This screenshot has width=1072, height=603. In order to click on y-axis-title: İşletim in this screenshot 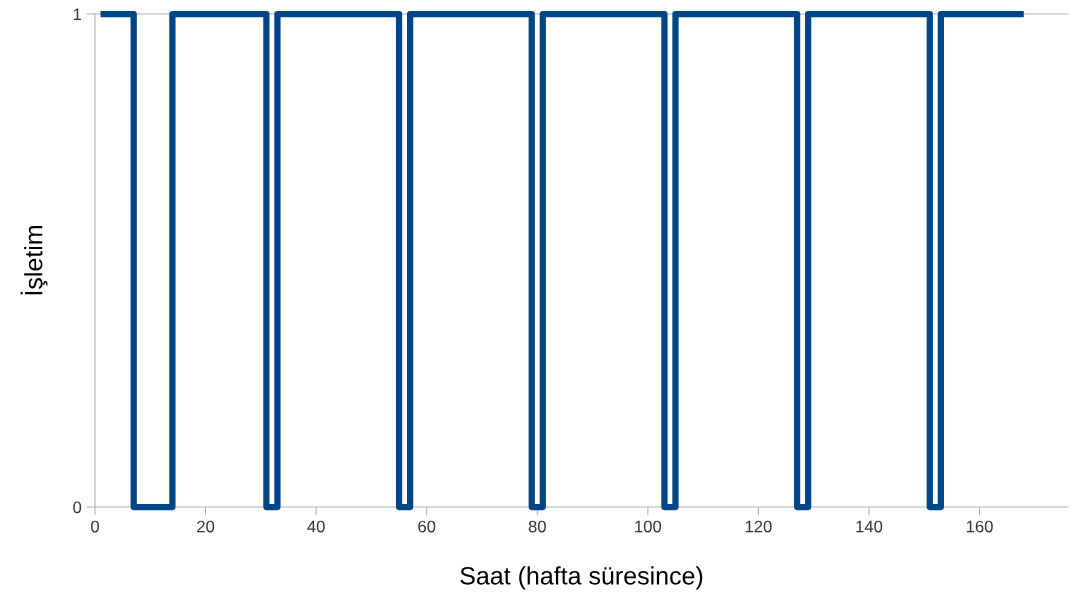, I will do `click(34, 260)`.